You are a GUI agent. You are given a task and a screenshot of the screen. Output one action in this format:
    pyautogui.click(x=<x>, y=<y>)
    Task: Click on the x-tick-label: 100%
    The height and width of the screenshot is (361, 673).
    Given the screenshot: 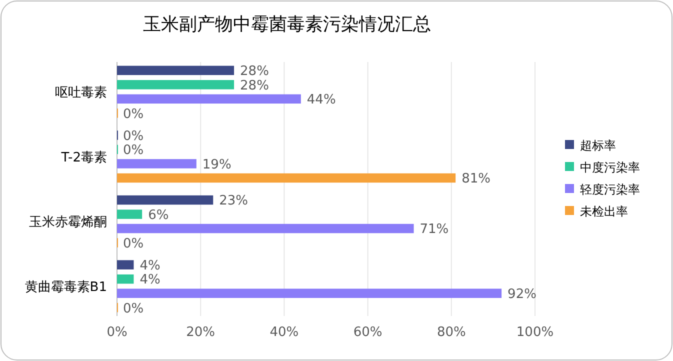 What is the action you would take?
    pyautogui.click(x=535, y=332)
    